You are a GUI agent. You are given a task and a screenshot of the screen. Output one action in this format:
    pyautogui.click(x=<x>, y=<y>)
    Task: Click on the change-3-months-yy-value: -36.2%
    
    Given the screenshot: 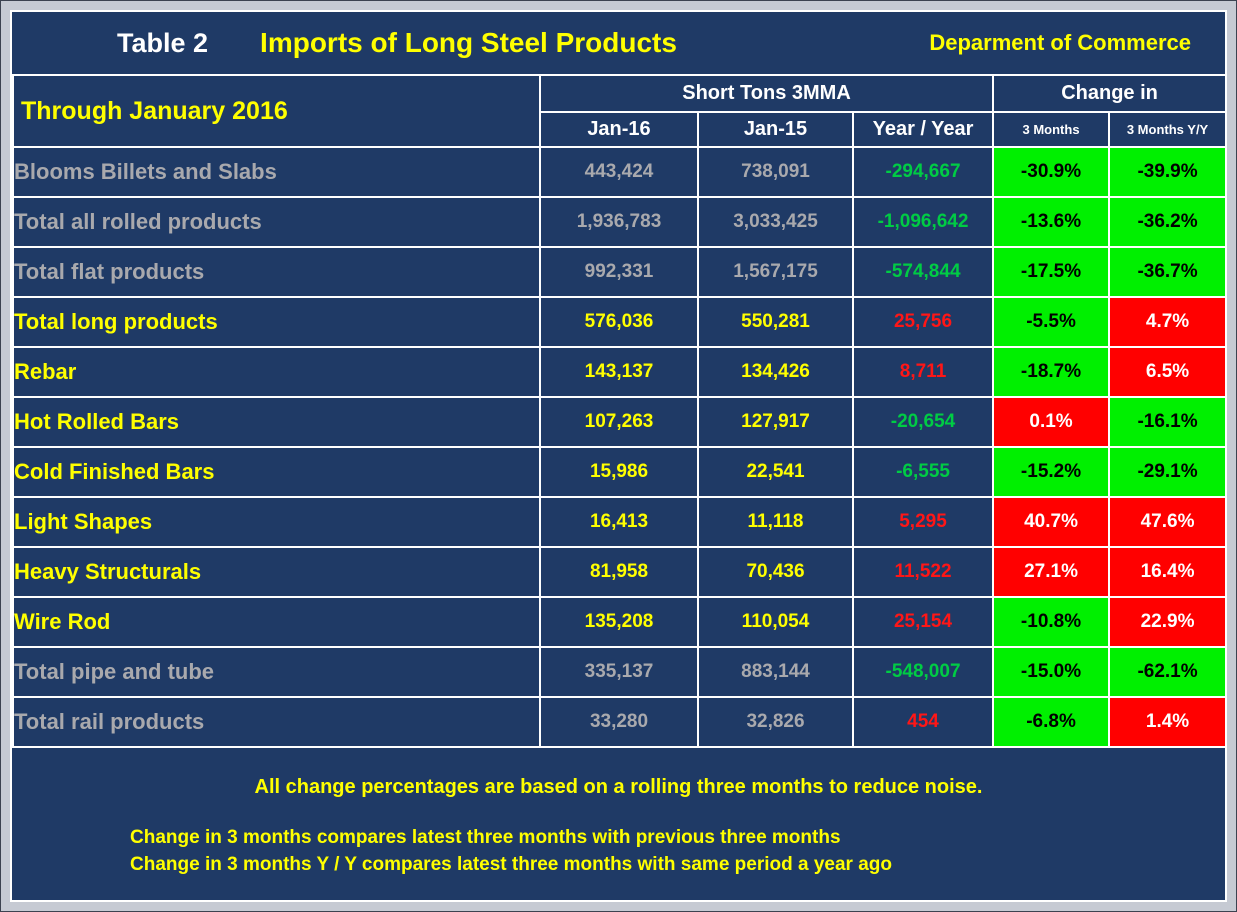 What is the action you would take?
    pyautogui.click(x=1166, y=222)
    